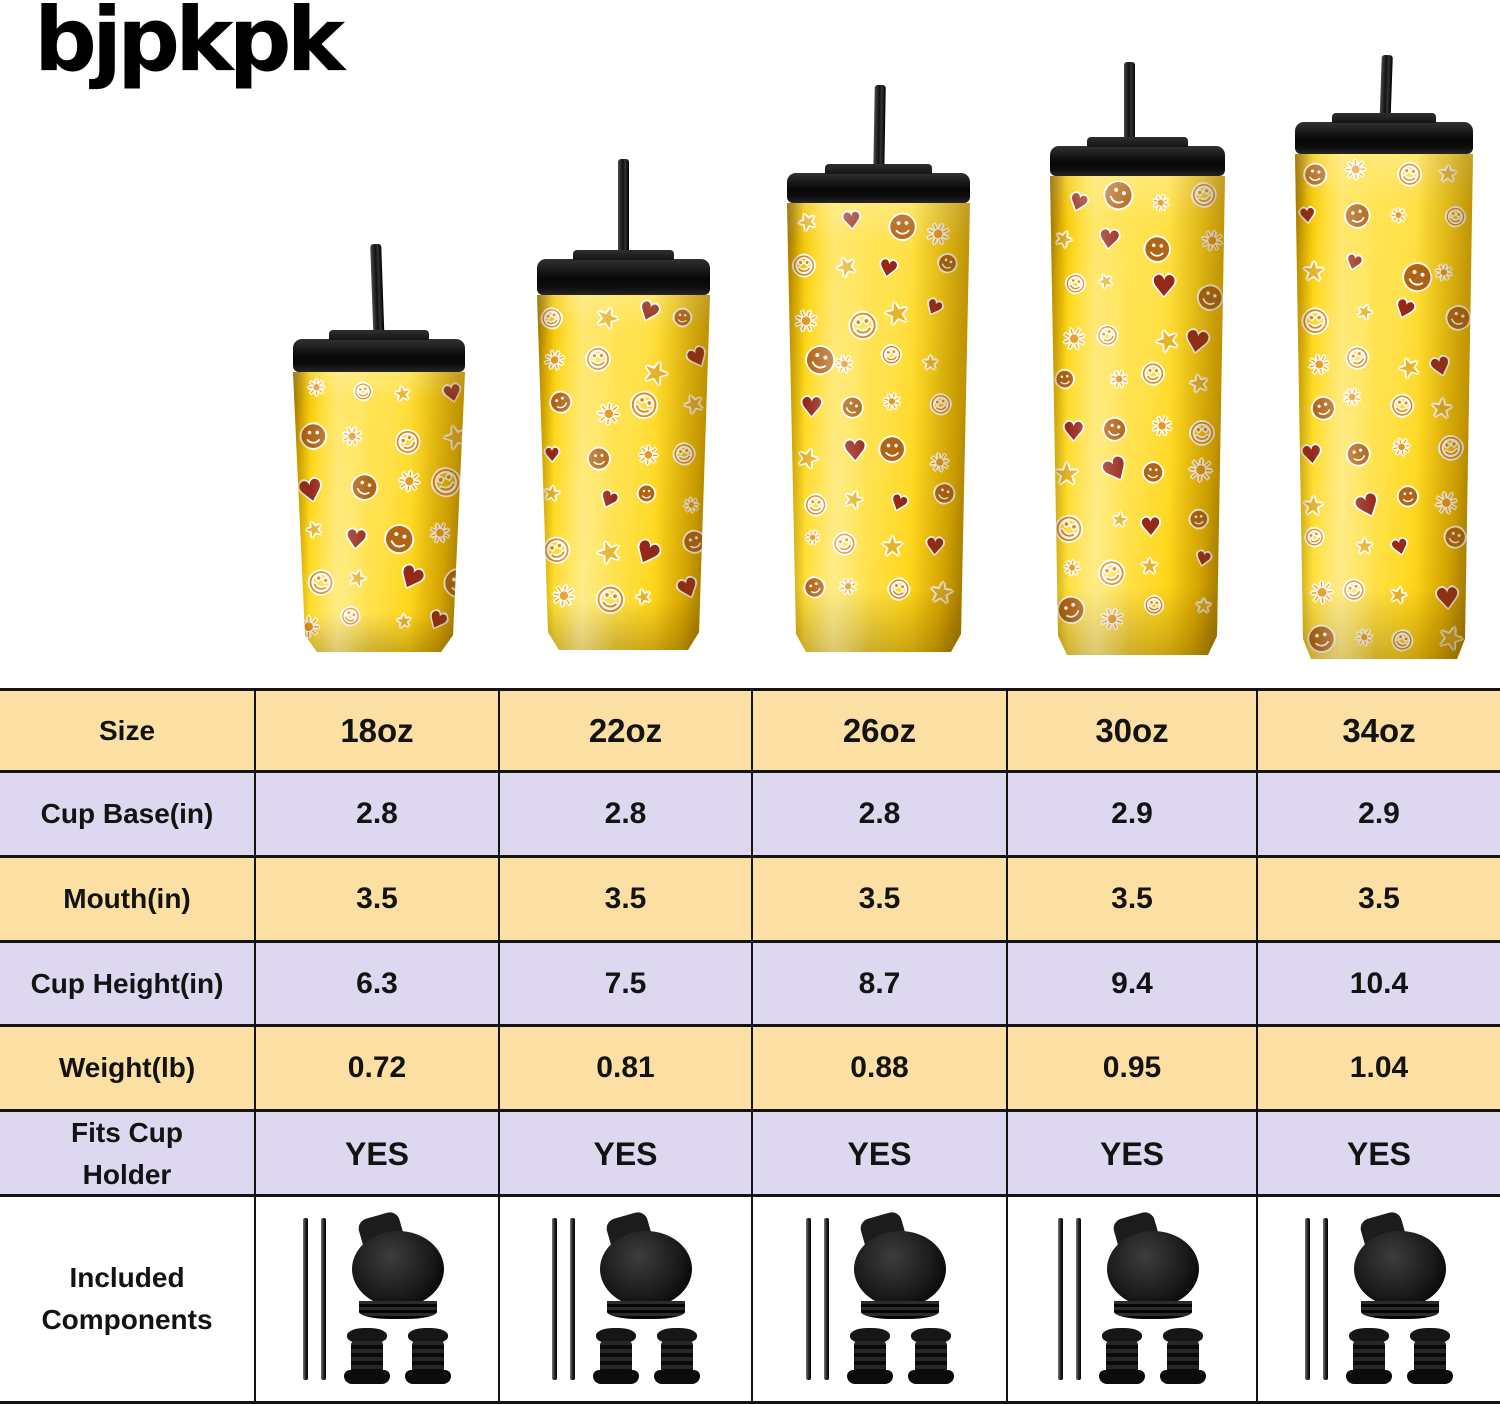 This screenshot has height=1404, width=1500. Describe the element at coordinates (378, 814) in the screenshot. I see `cell-cup_base-0: 2.8` at that location.